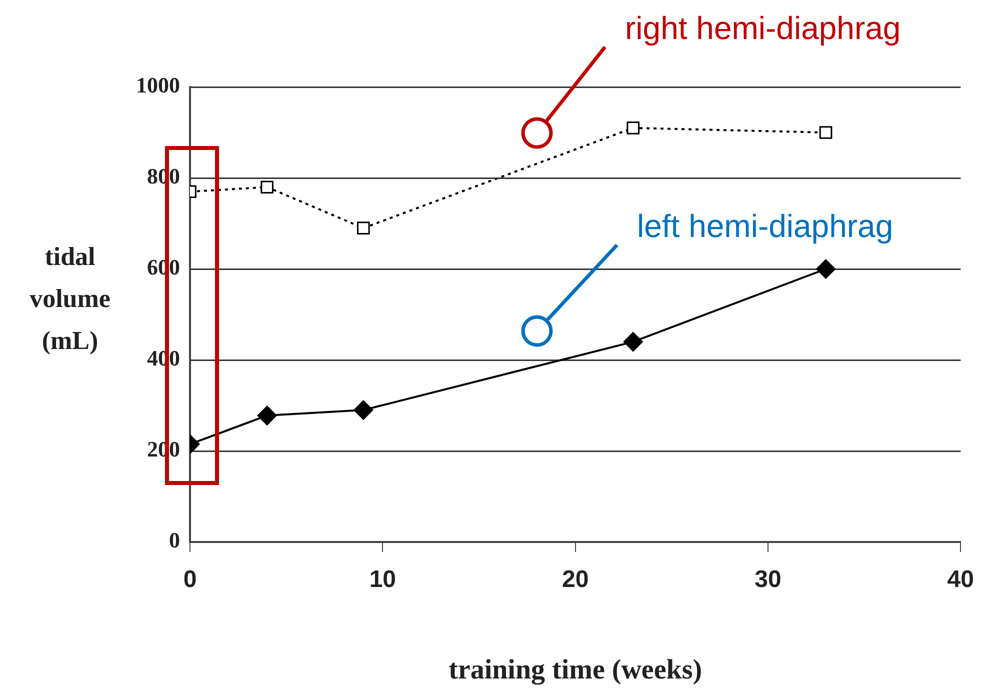 This screenshot has width=988, height=692. What do you see at coordinates (174, 540) in the screenshot?
I see `y-tick-label: 0` at bounding box center [174, 540].